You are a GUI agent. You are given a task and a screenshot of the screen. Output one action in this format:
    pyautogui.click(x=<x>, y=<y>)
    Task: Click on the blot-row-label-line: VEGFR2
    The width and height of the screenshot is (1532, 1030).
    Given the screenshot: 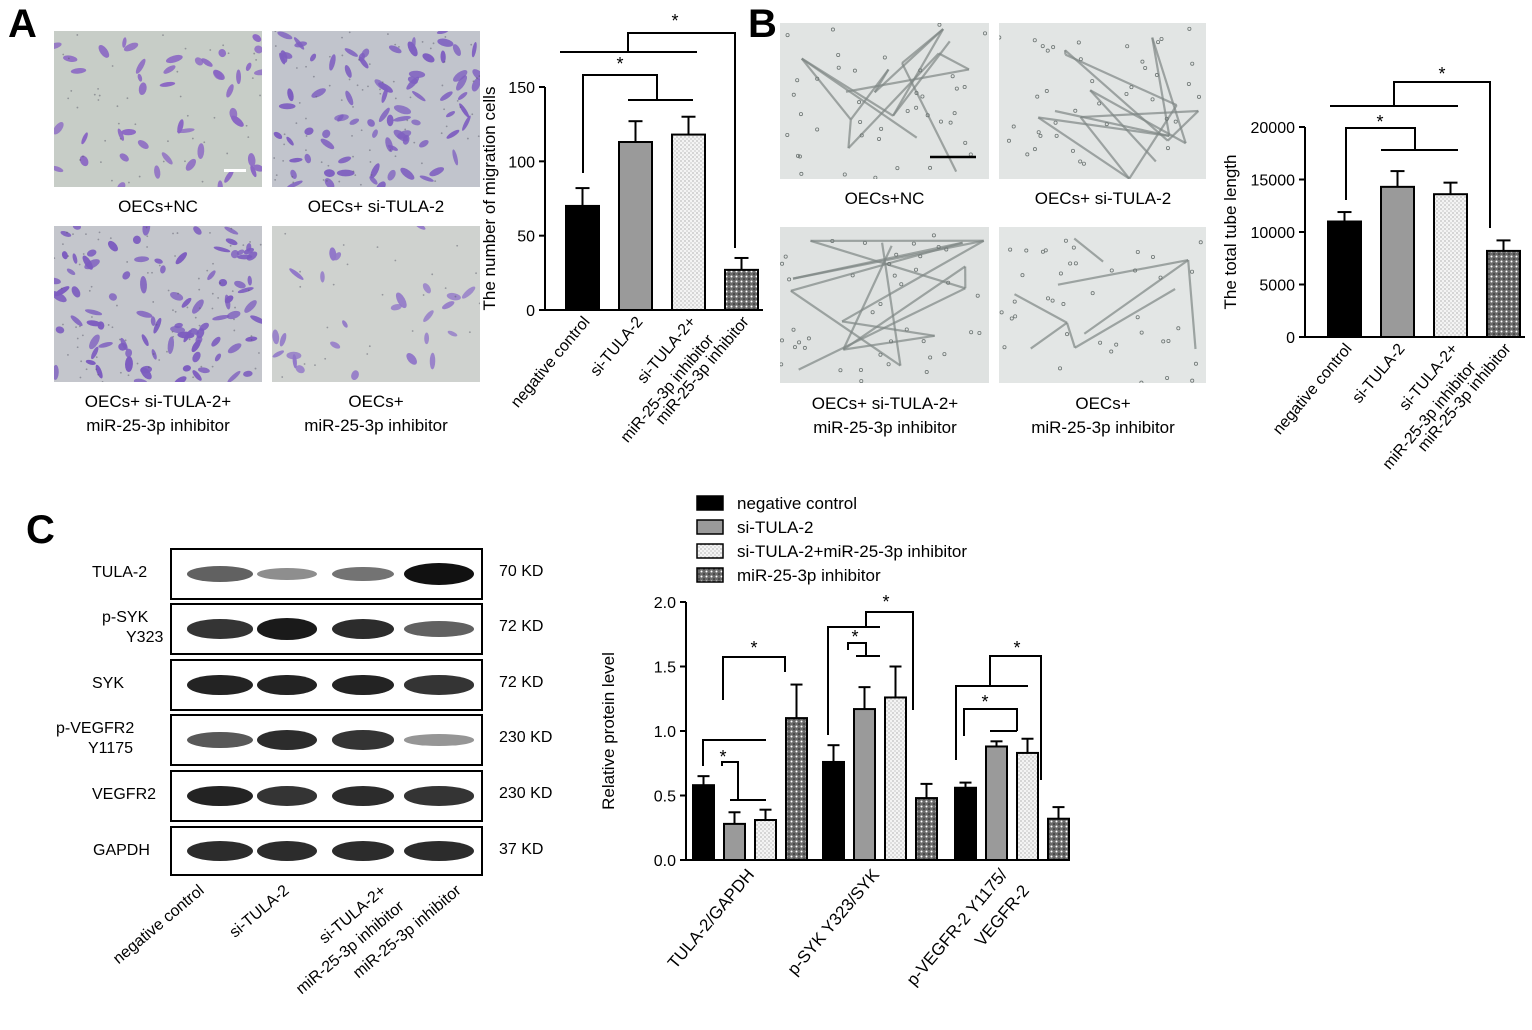 What is the action you would take?
    pyautogui.click(x=124, y=795)
    